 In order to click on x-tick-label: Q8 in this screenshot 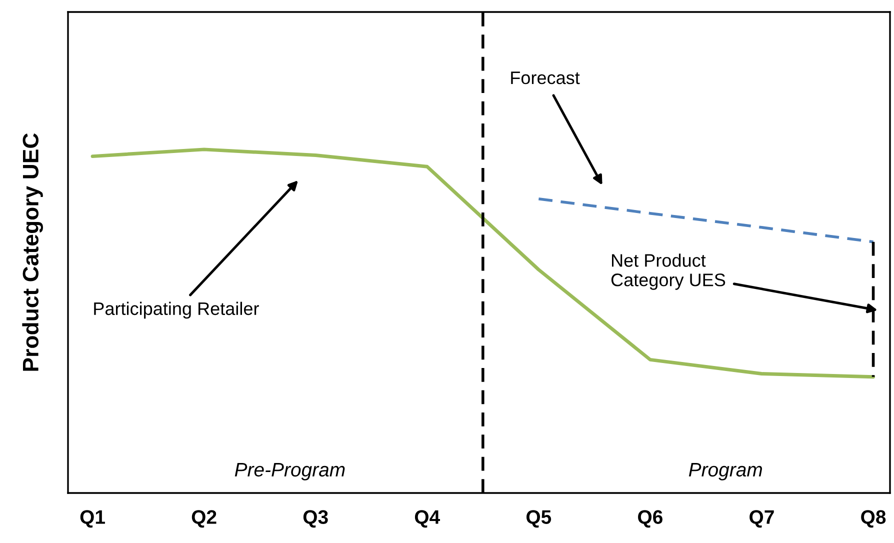, I will do `click(873, 519)`.